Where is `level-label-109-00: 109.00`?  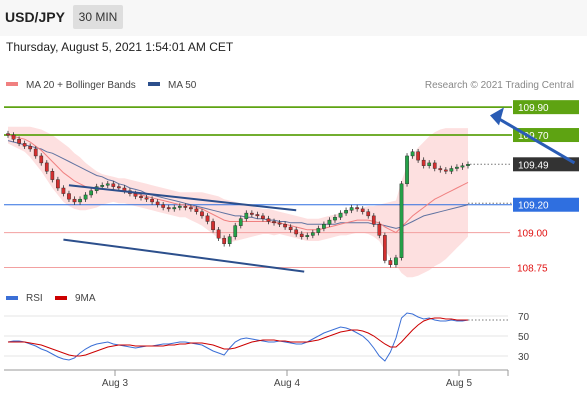 level-label-109-00: 109.00 is located at coordinates (532, 234).